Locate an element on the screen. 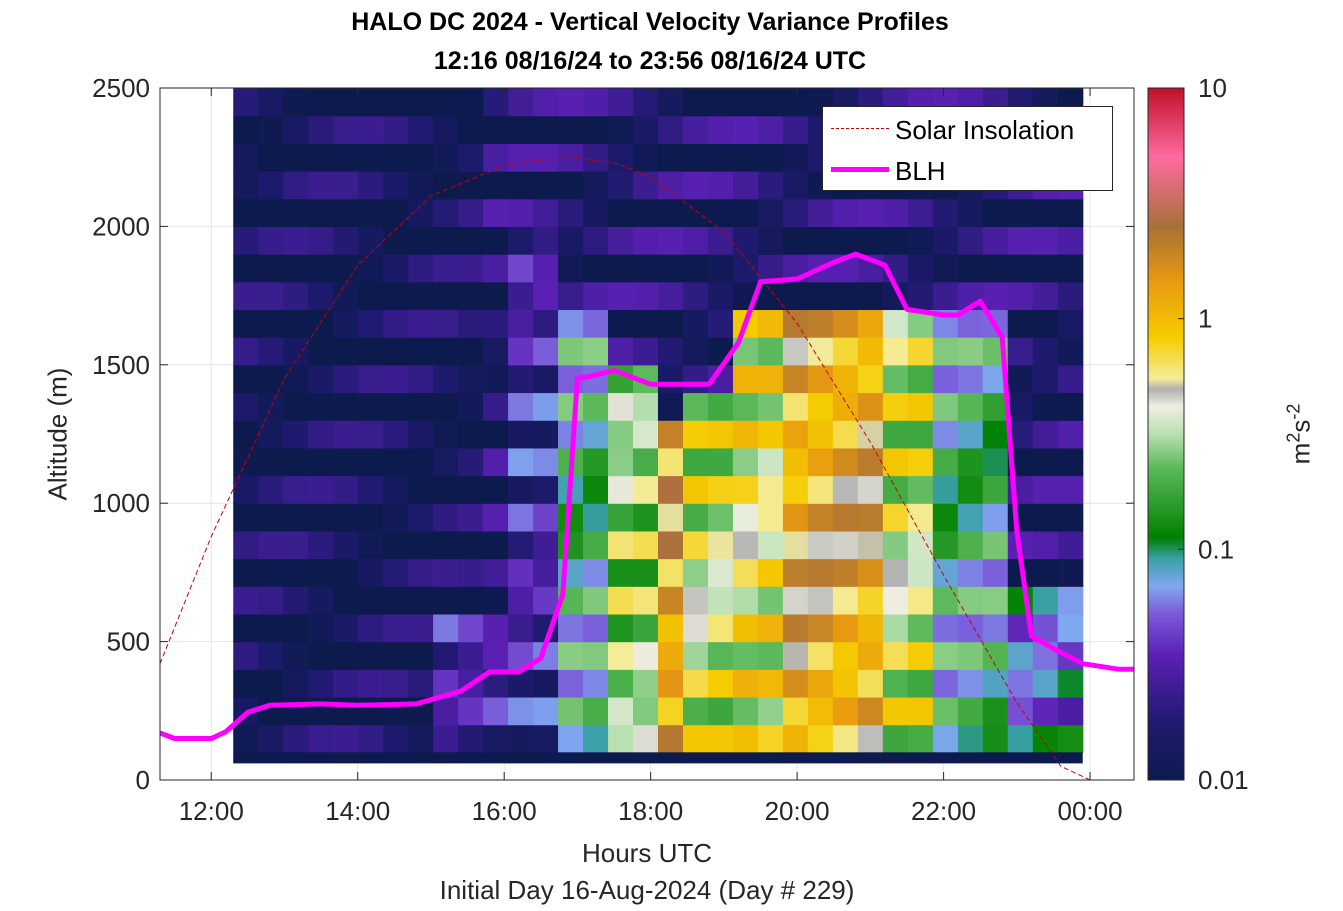 Image resolution: width=1343 pixels, height=911 pixels. colorbar-tick-label: 0.1 is located at coordinates (1216, 549).